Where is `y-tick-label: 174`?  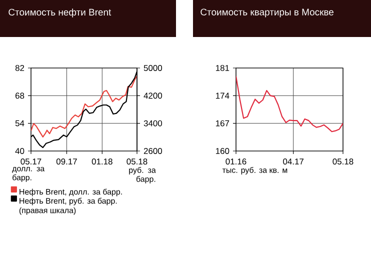
y-tick-label: 174 is located at coordinates (223, 95).